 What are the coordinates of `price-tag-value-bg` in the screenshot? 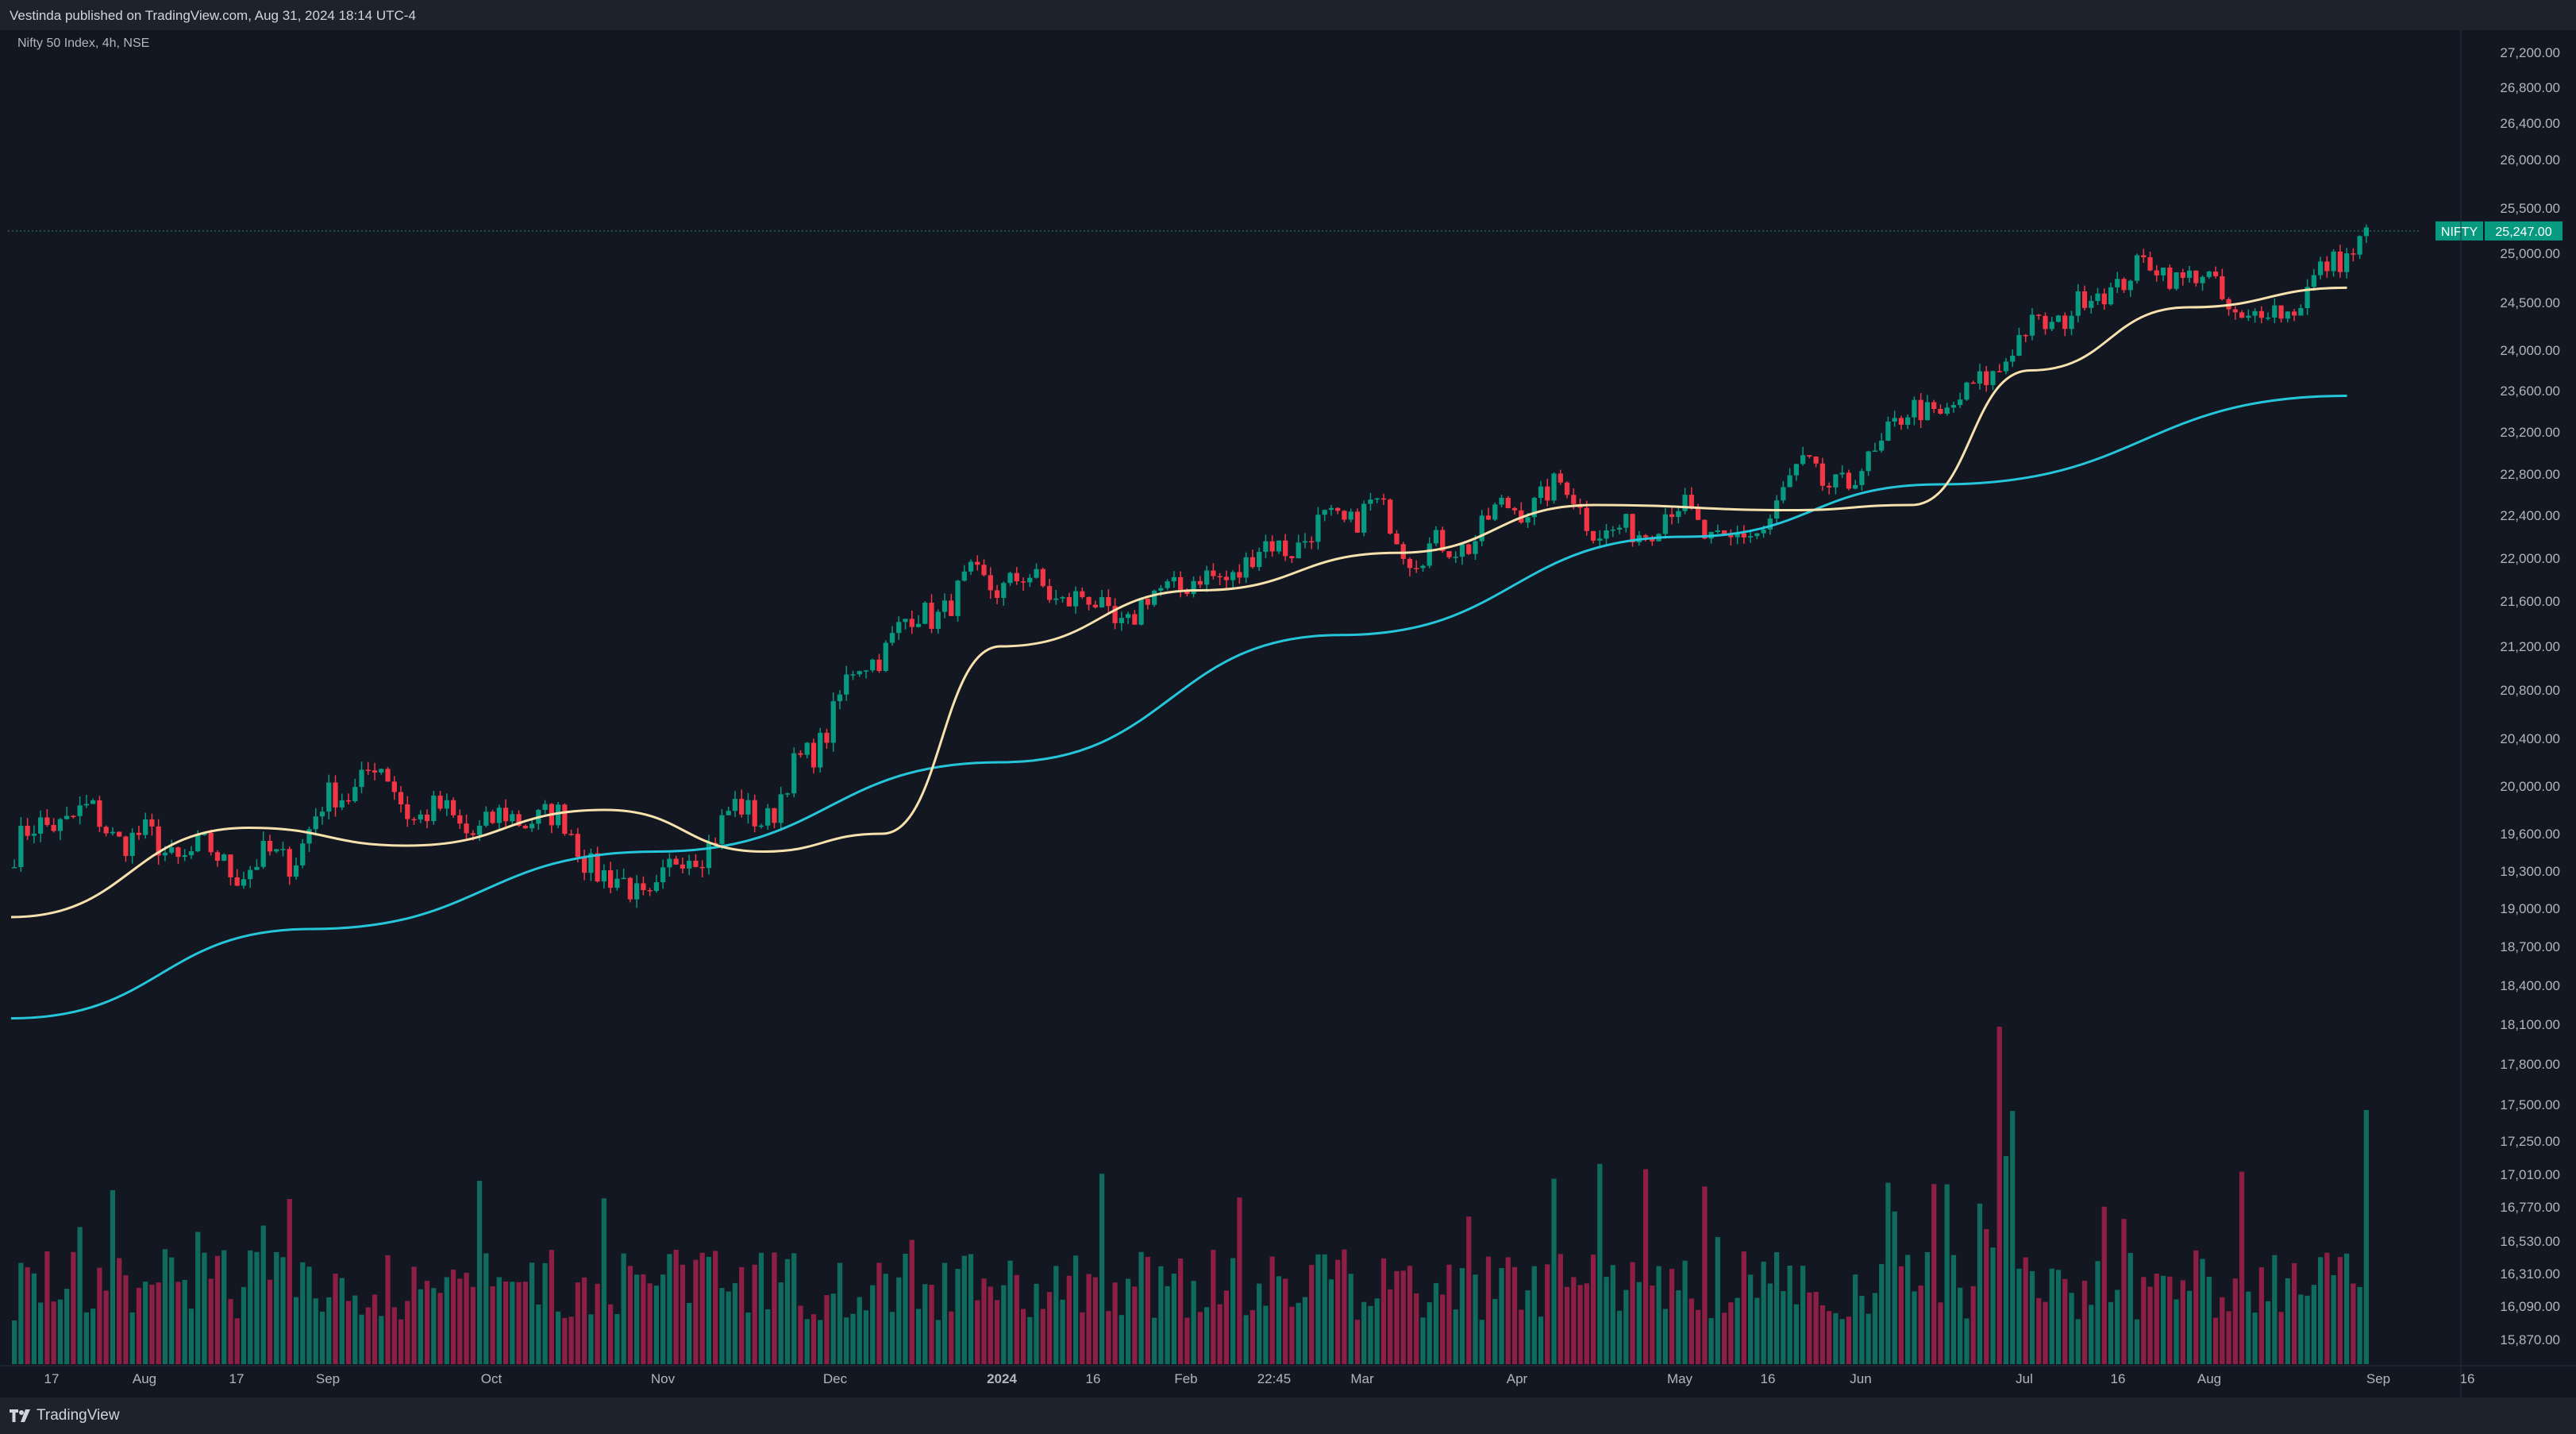 It's located at (2524, 231).